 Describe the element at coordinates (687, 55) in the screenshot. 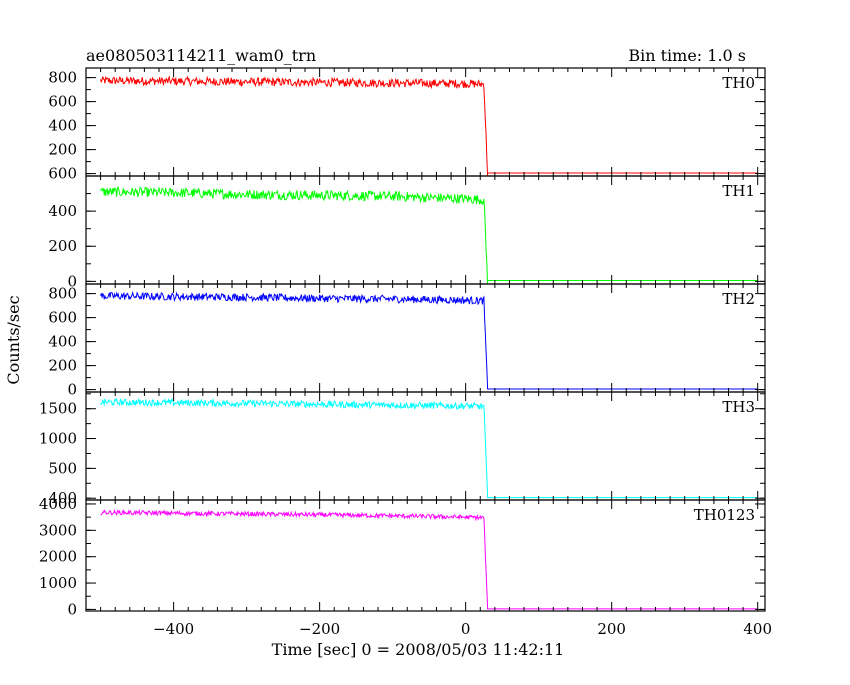

I see `bin-time-label: Bin time: 1.0 s` at that location.